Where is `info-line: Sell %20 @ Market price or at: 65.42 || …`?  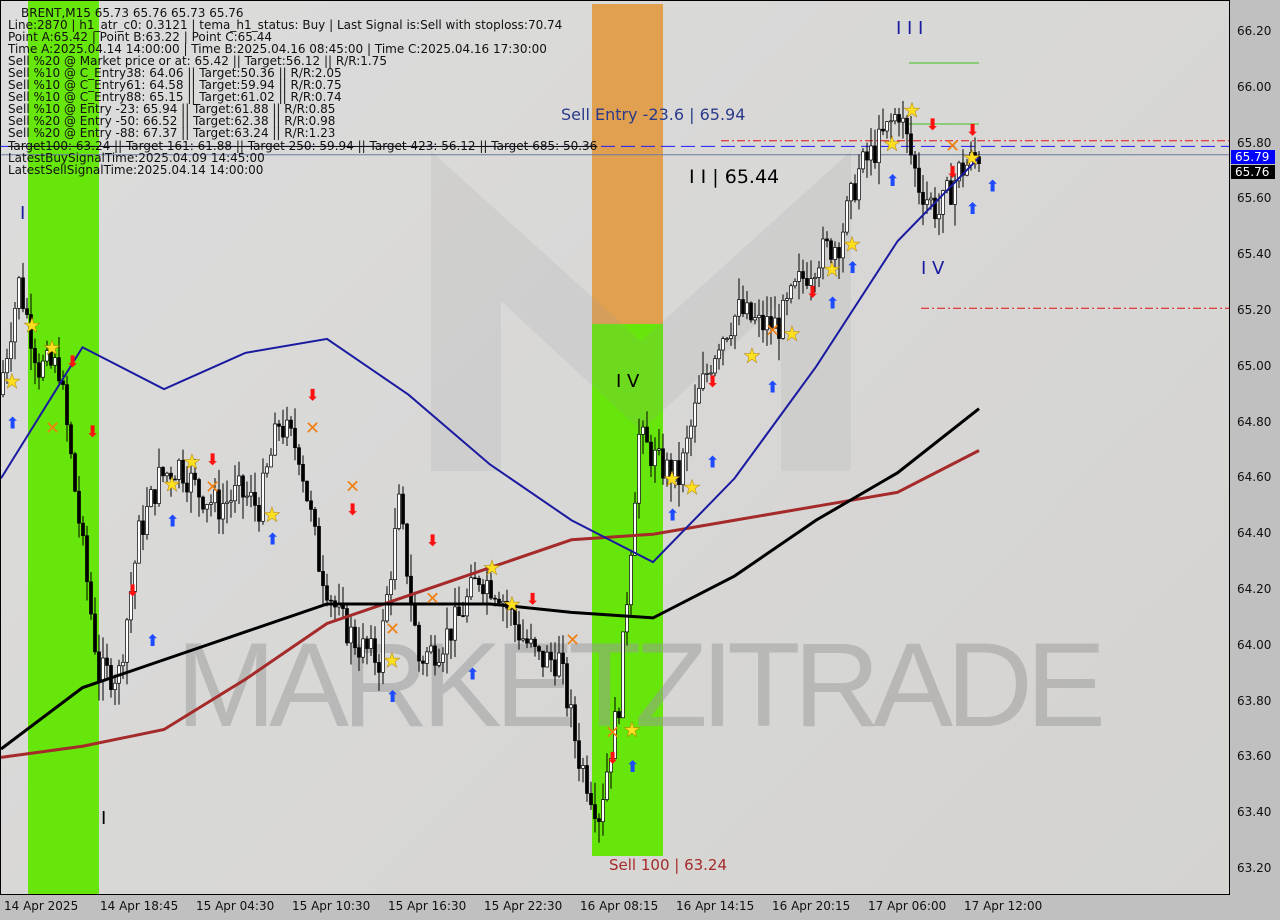
info-line: Sell %20 @ Market price or at: 65.42 || … is located at coordinates (197, 61).